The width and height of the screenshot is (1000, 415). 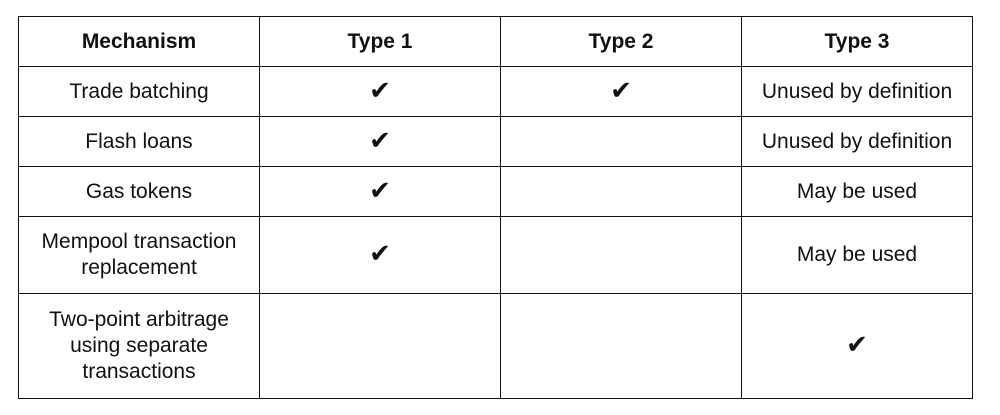 What do you see at coordinates (139, 191) in the screenshot?
I see `cell-mechanism: Gas tokens` at bounding box center [139, 191].